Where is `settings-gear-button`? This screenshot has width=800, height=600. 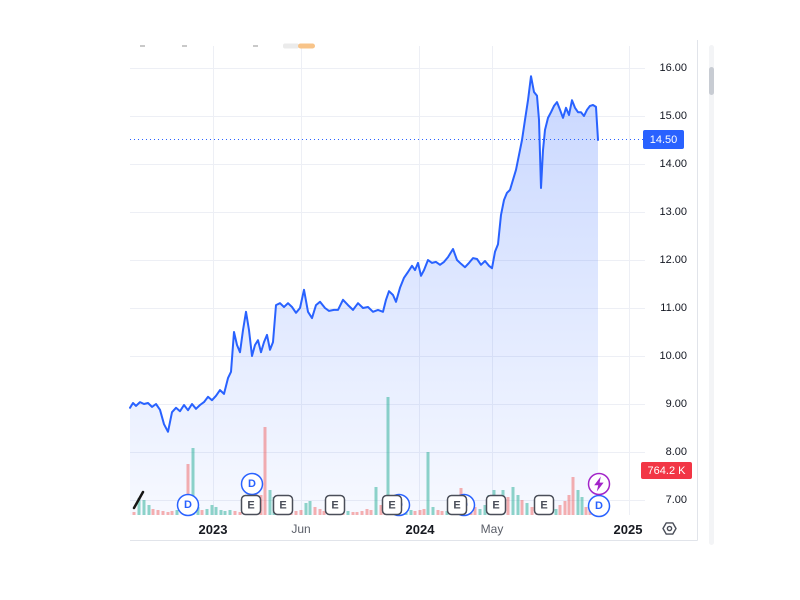 settings-gear-button is located at coordinates (669, 528).